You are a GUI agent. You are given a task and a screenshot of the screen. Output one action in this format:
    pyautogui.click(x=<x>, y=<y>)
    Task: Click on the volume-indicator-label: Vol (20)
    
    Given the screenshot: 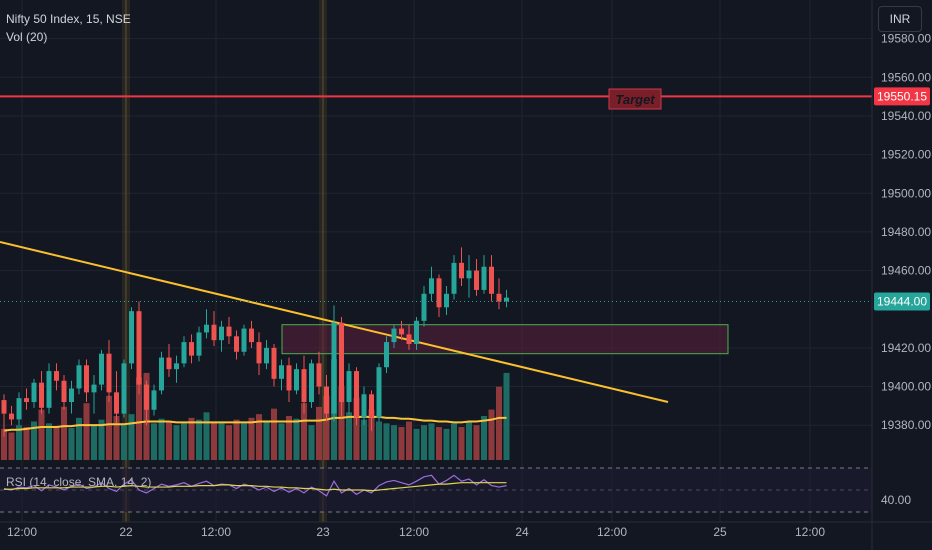 What is the action you would take?
    pyautogui.click(x=27, y=37)
    